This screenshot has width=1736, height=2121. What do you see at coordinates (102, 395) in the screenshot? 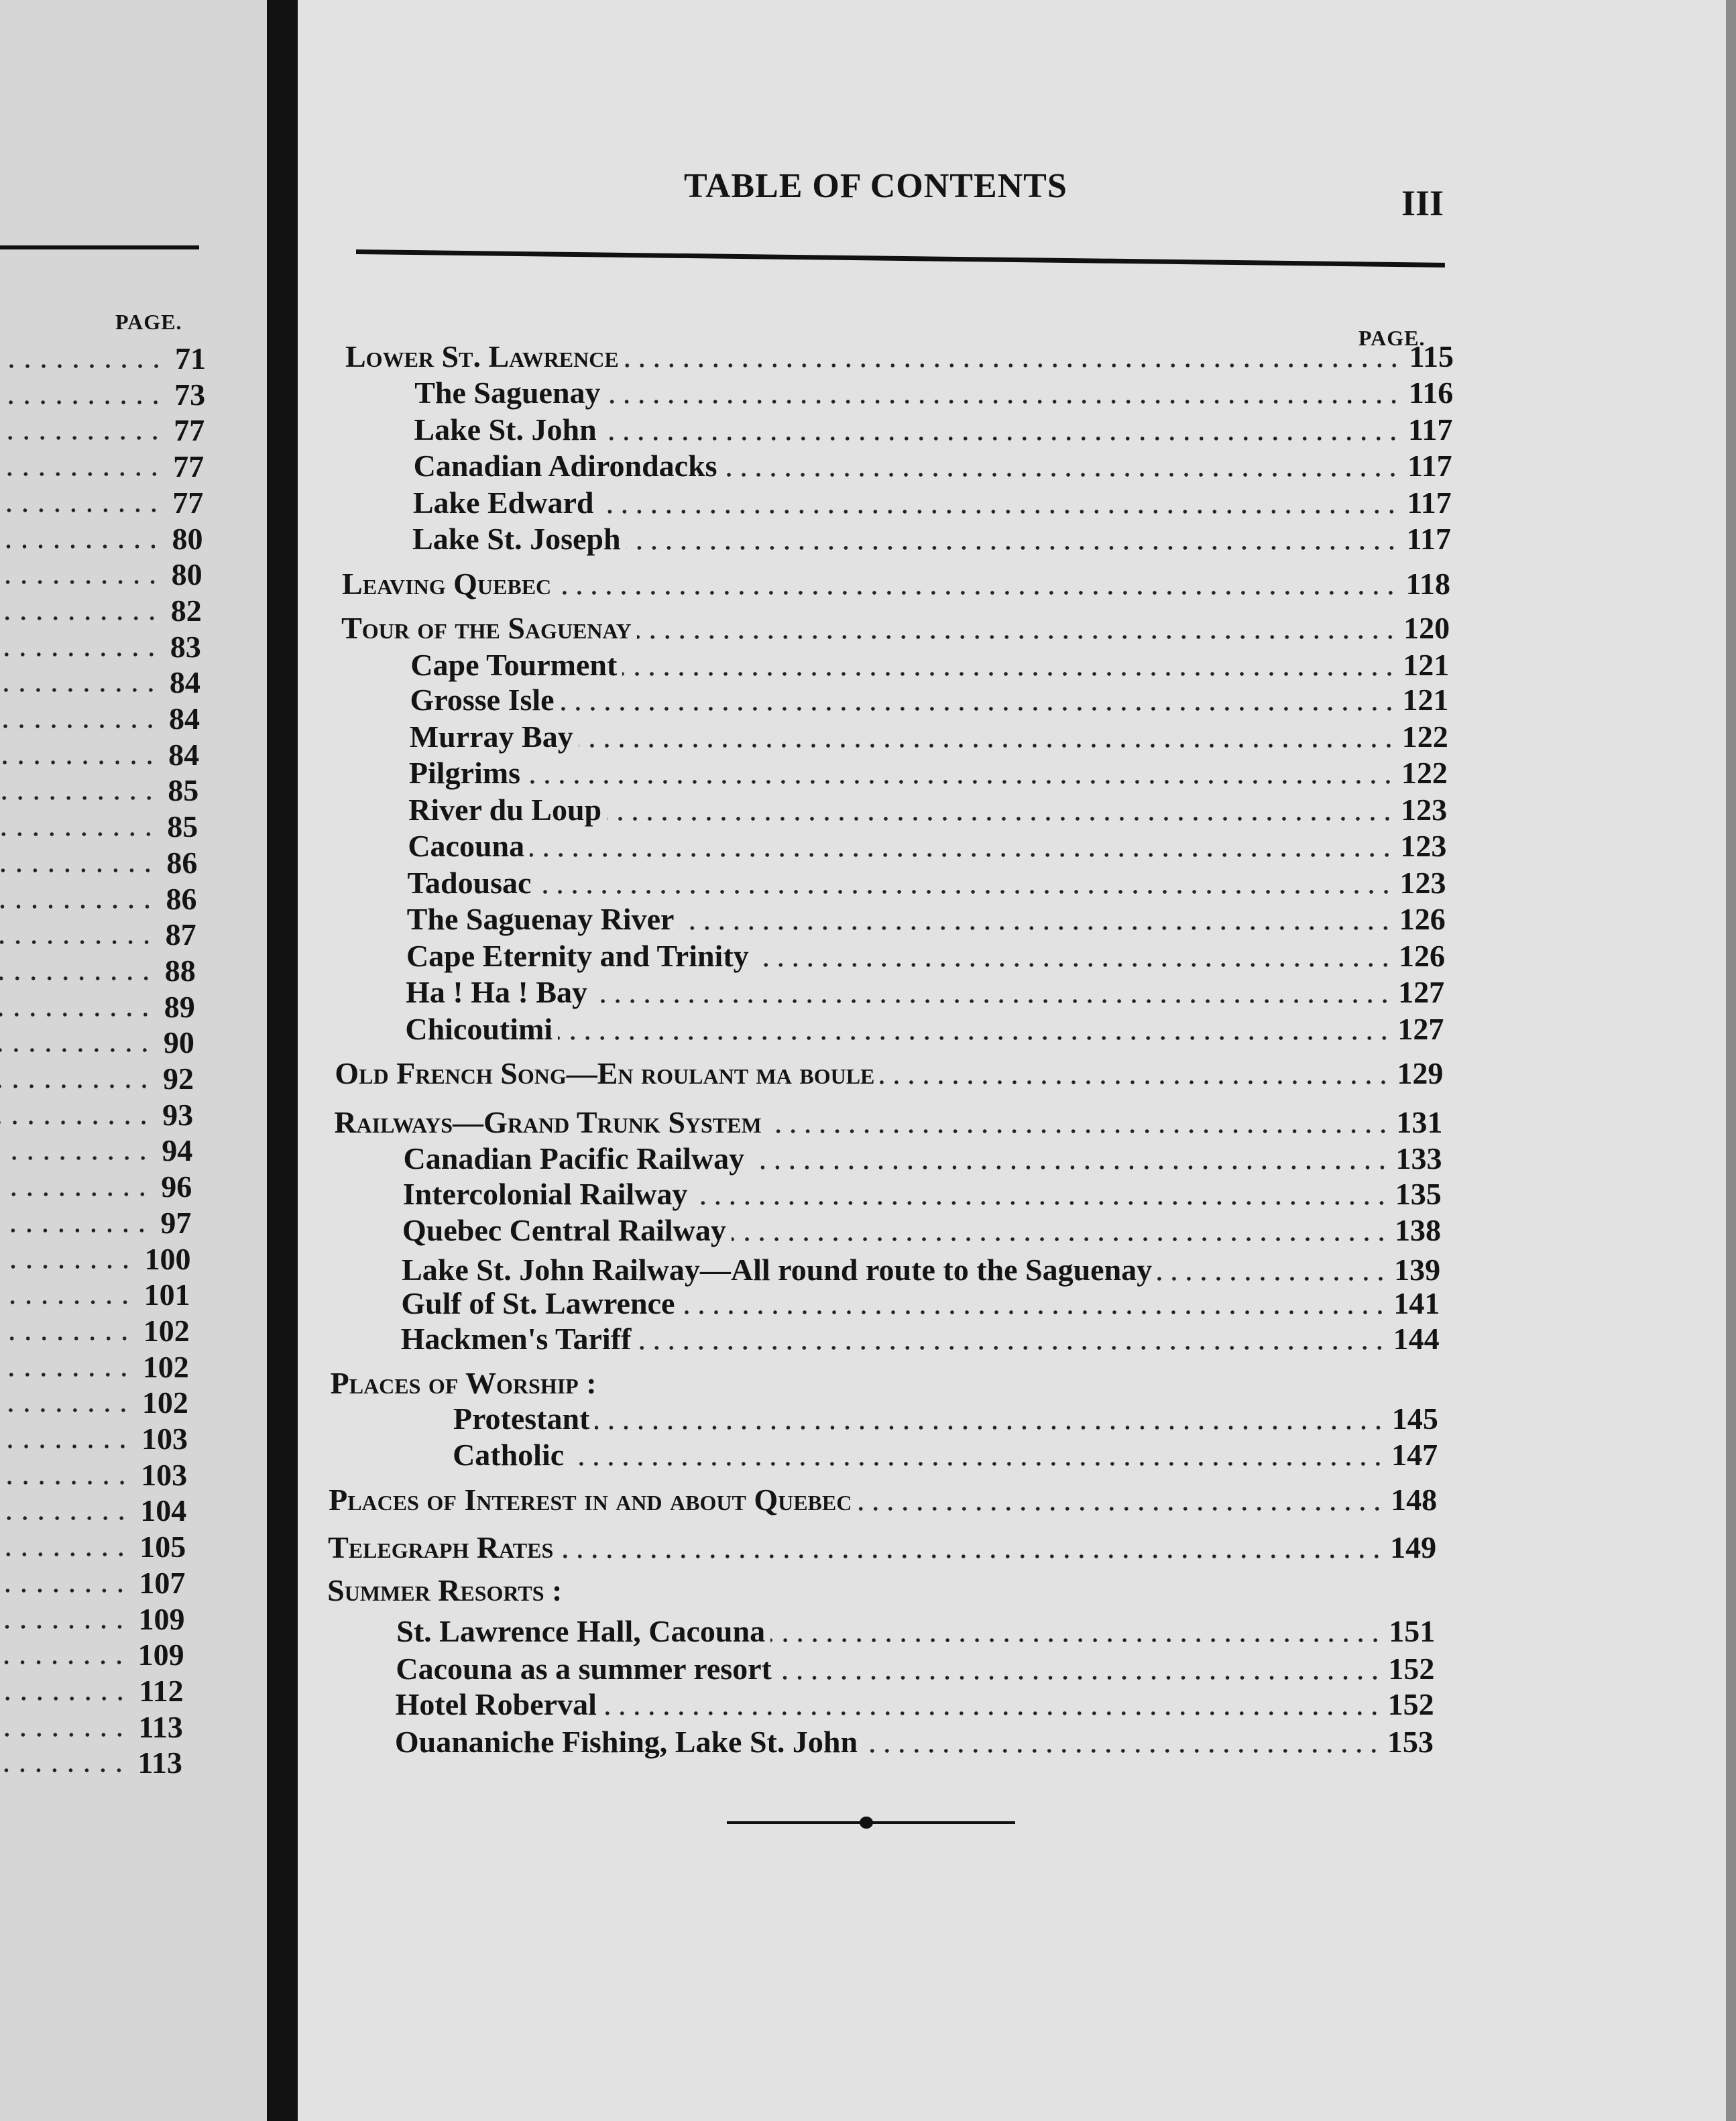
I see `left-toc-row: 73` at bounding box center [102, 395].